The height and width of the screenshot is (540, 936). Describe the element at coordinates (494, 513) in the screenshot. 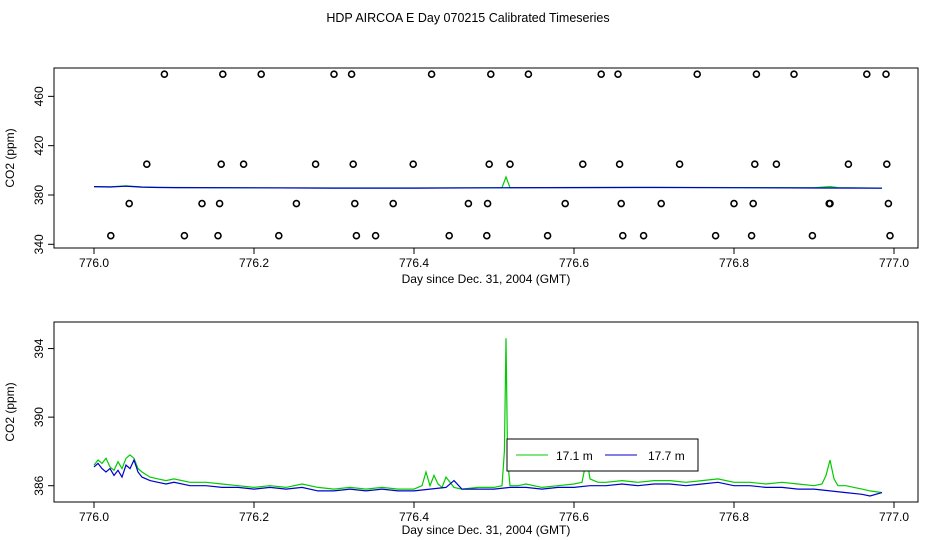

I see `bottom-x-axis: 776.0 776.2 776.4 776.6 776.8 777.0` at that location.